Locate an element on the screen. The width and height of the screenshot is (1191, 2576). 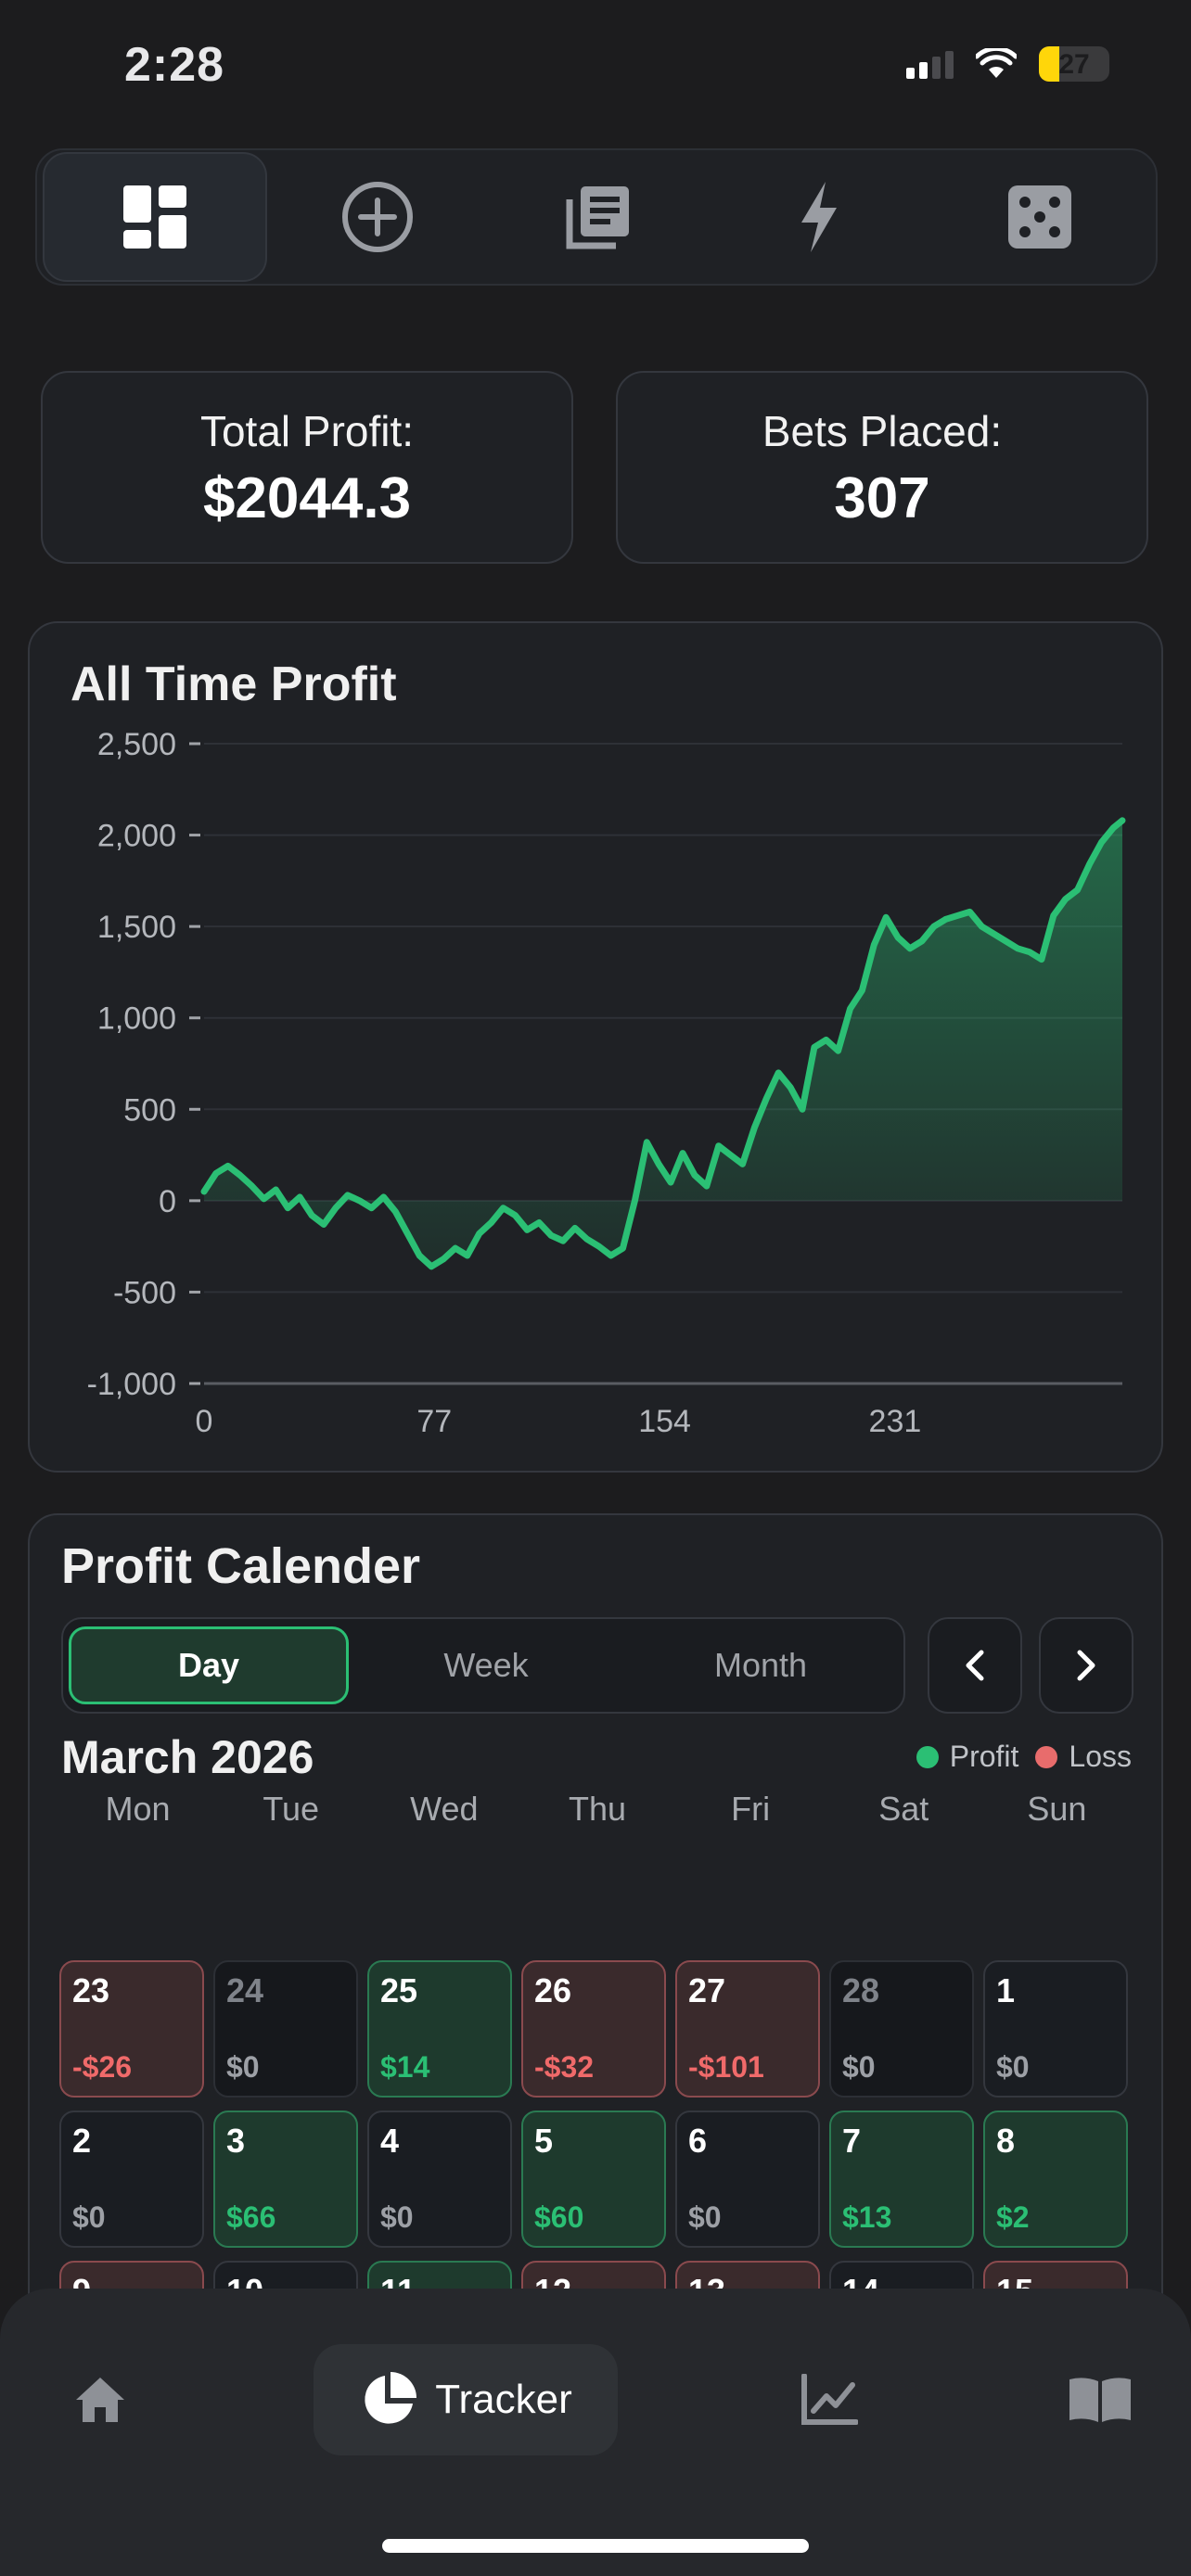
dashboard-icon is located at coordinates (154, 217).